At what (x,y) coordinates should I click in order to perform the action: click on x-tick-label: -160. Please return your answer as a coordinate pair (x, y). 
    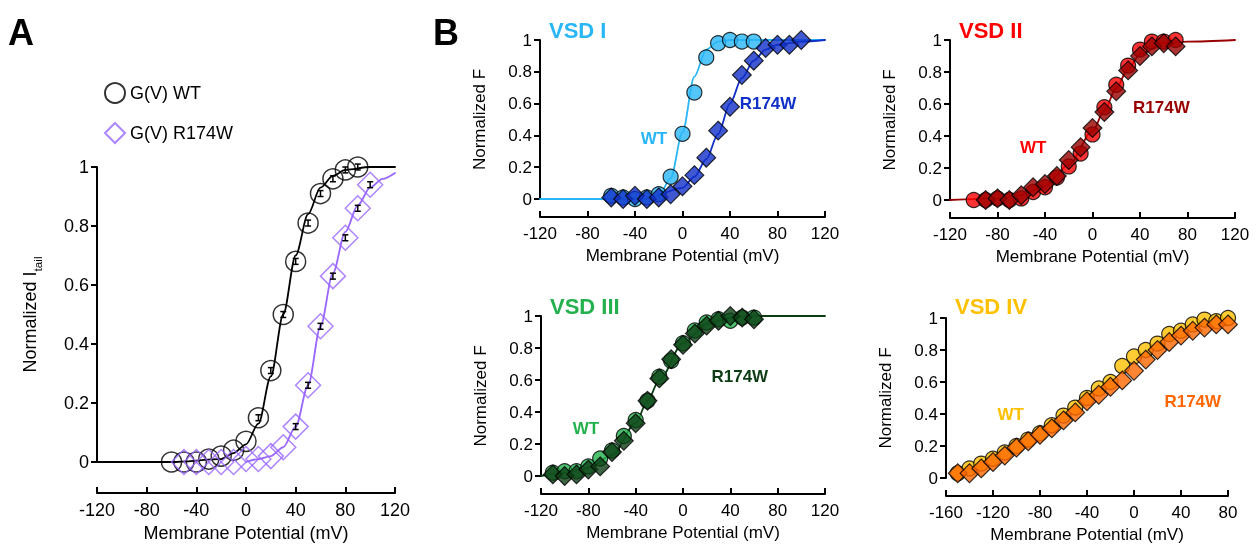
    Looking at the image, I should click on (946, 512).